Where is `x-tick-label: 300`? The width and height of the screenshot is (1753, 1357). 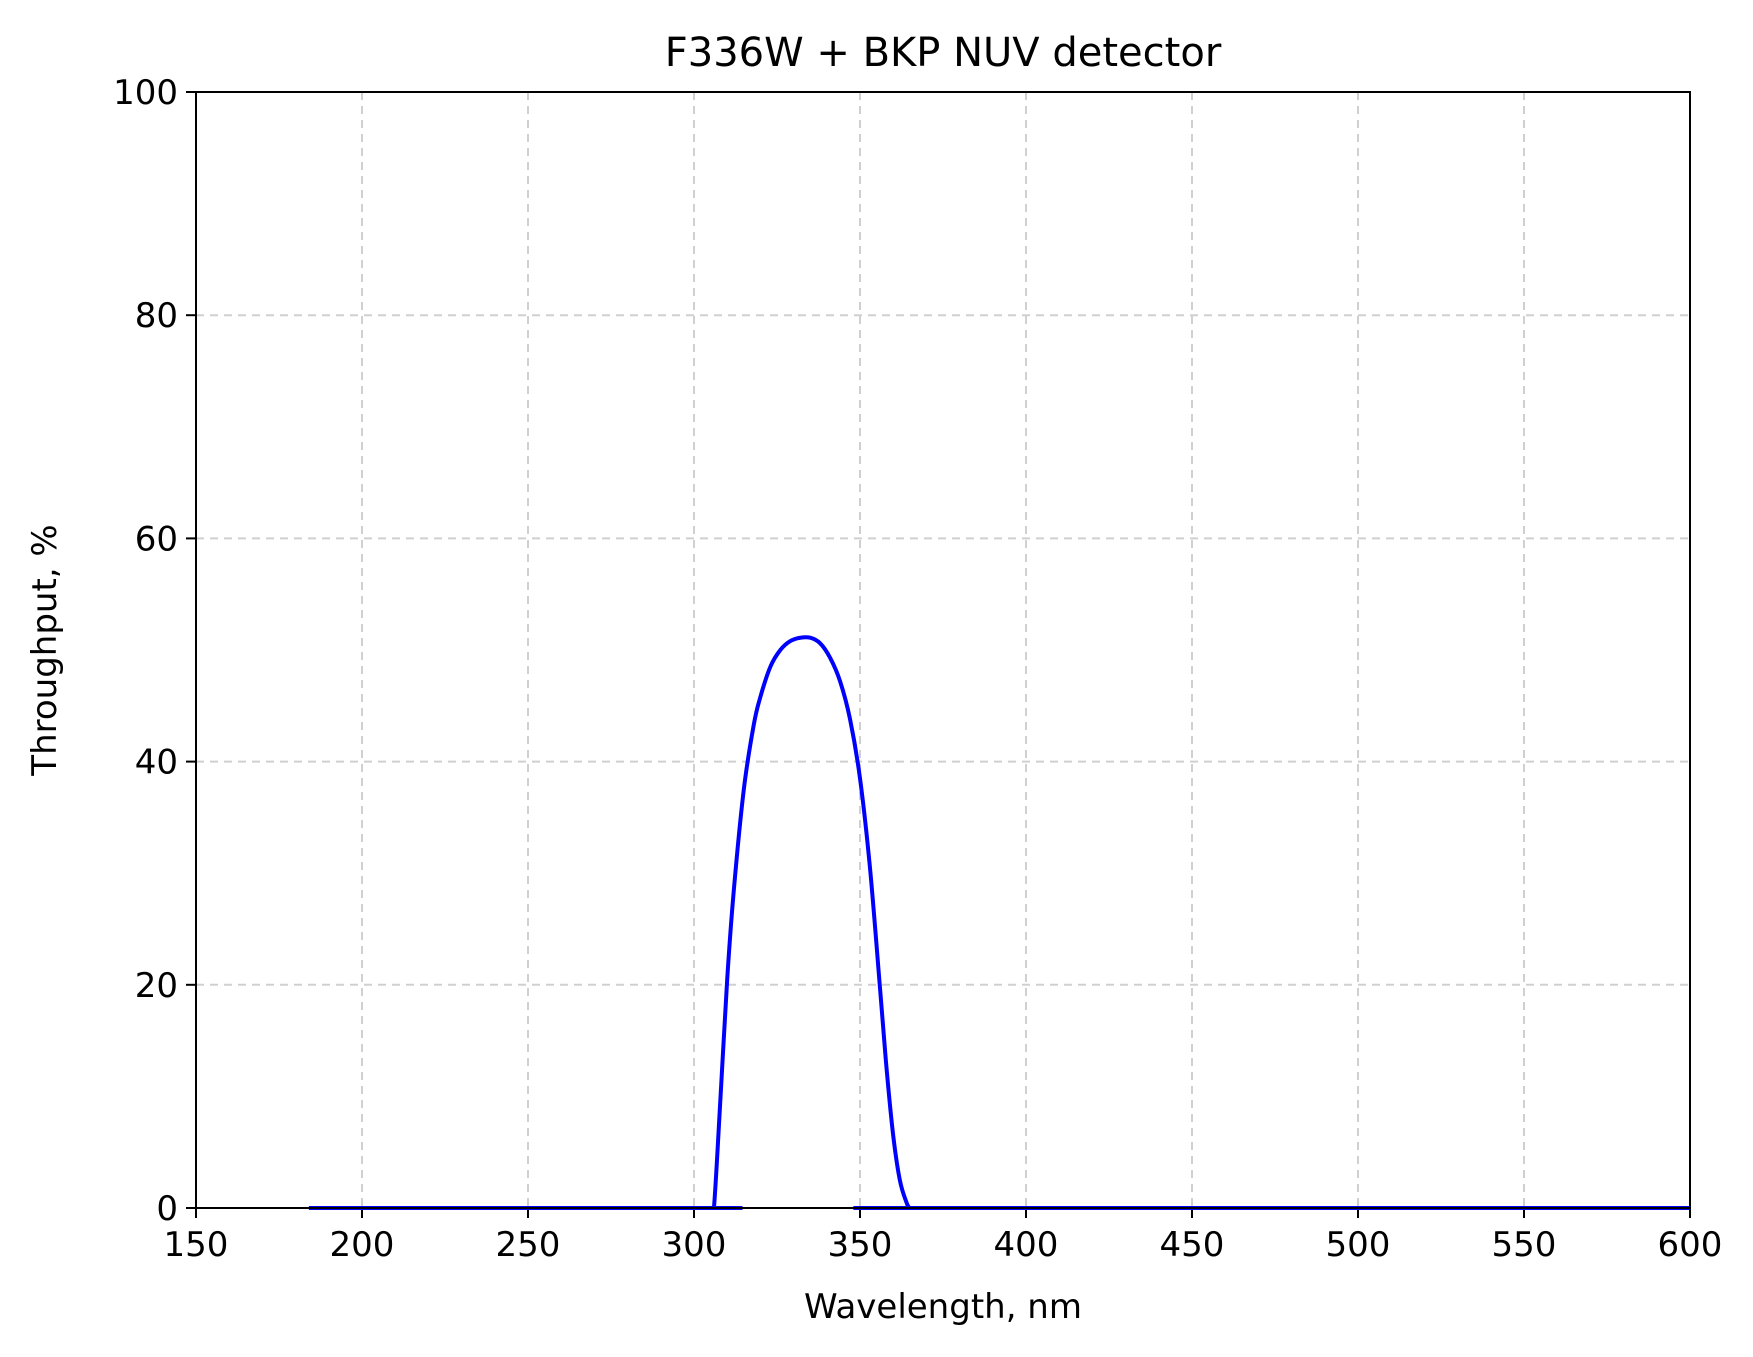 x-tick-label: 300 is located at coordinates (694, 1245).